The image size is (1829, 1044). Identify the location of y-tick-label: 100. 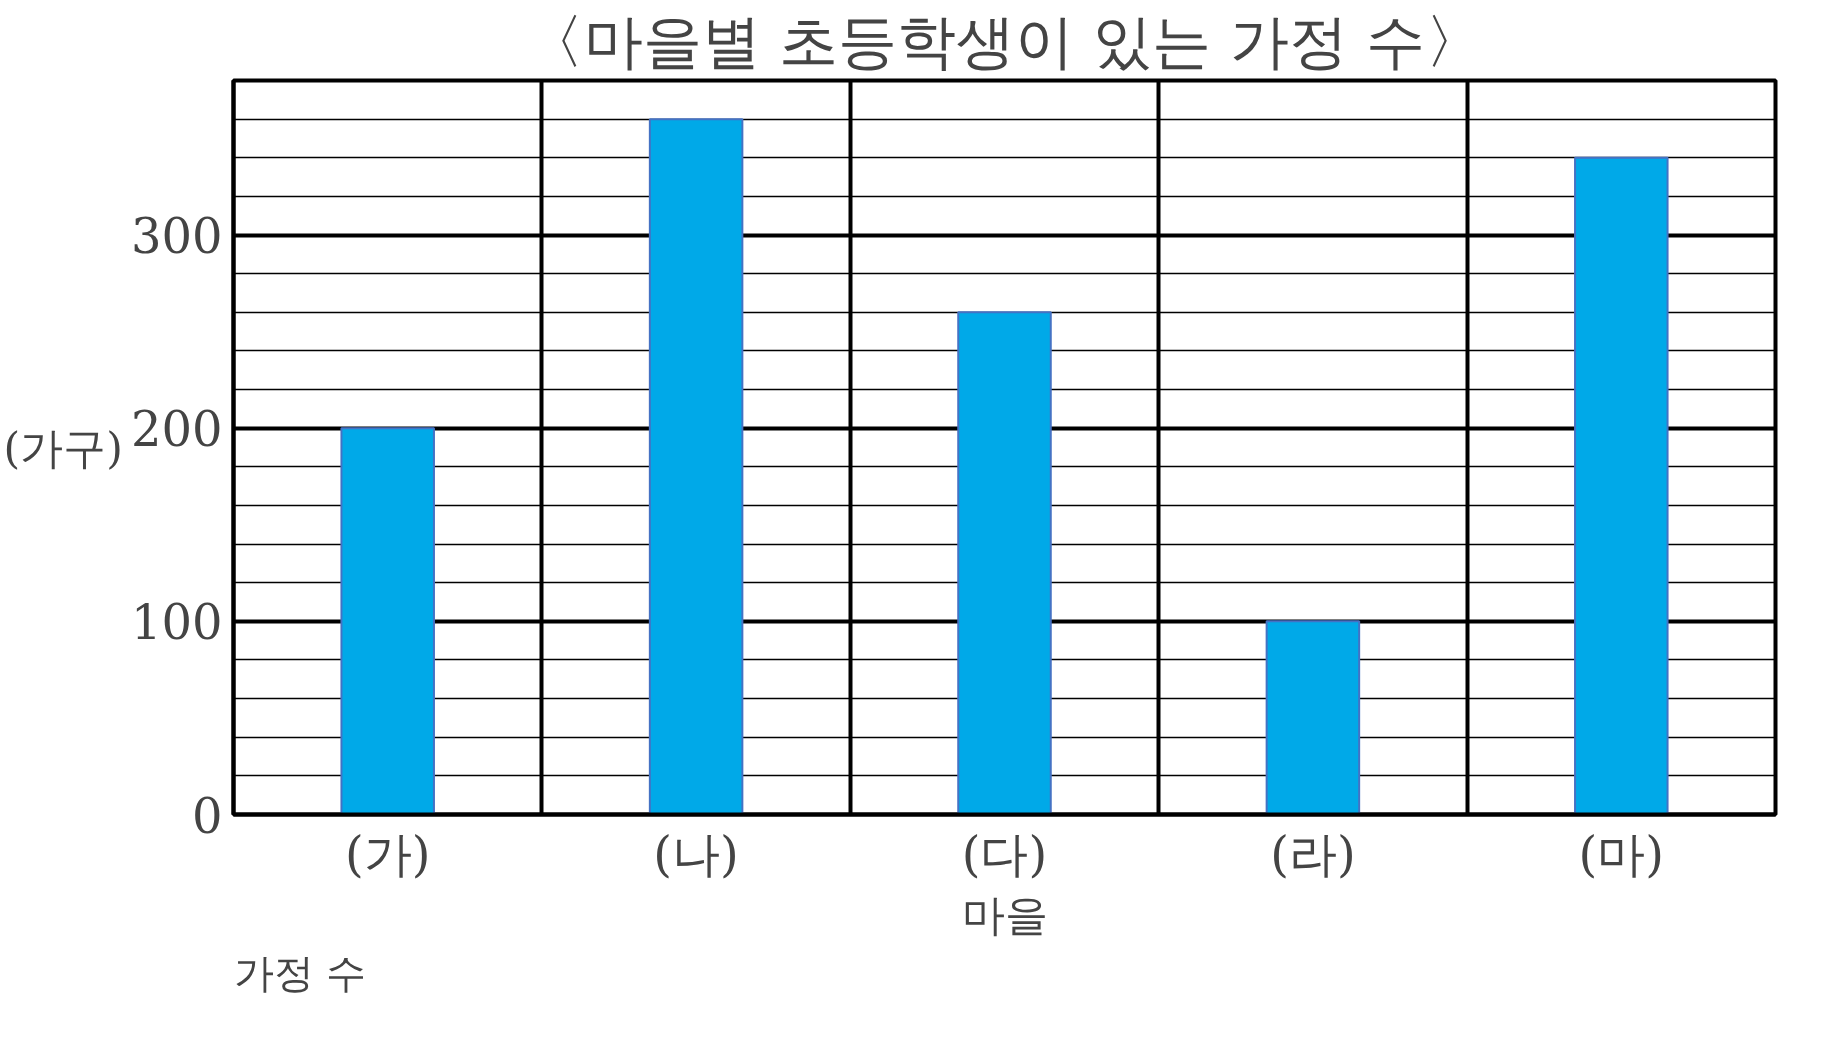
(176, 622).